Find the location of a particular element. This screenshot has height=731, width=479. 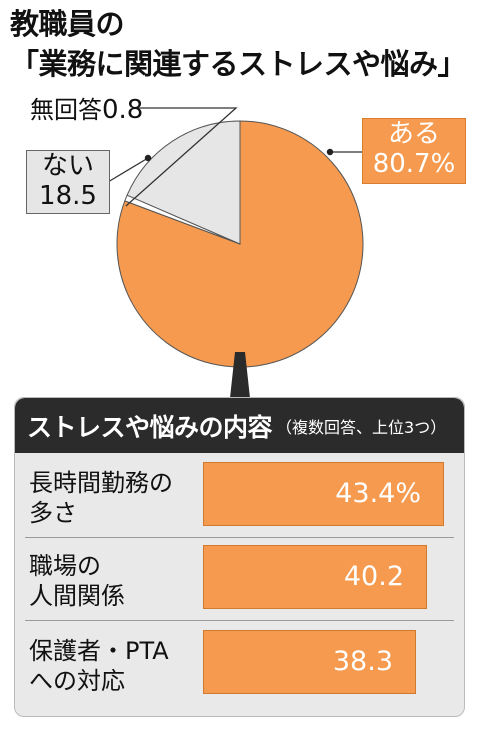

leader-line-yes-dot is located at coordinates (330, 152).